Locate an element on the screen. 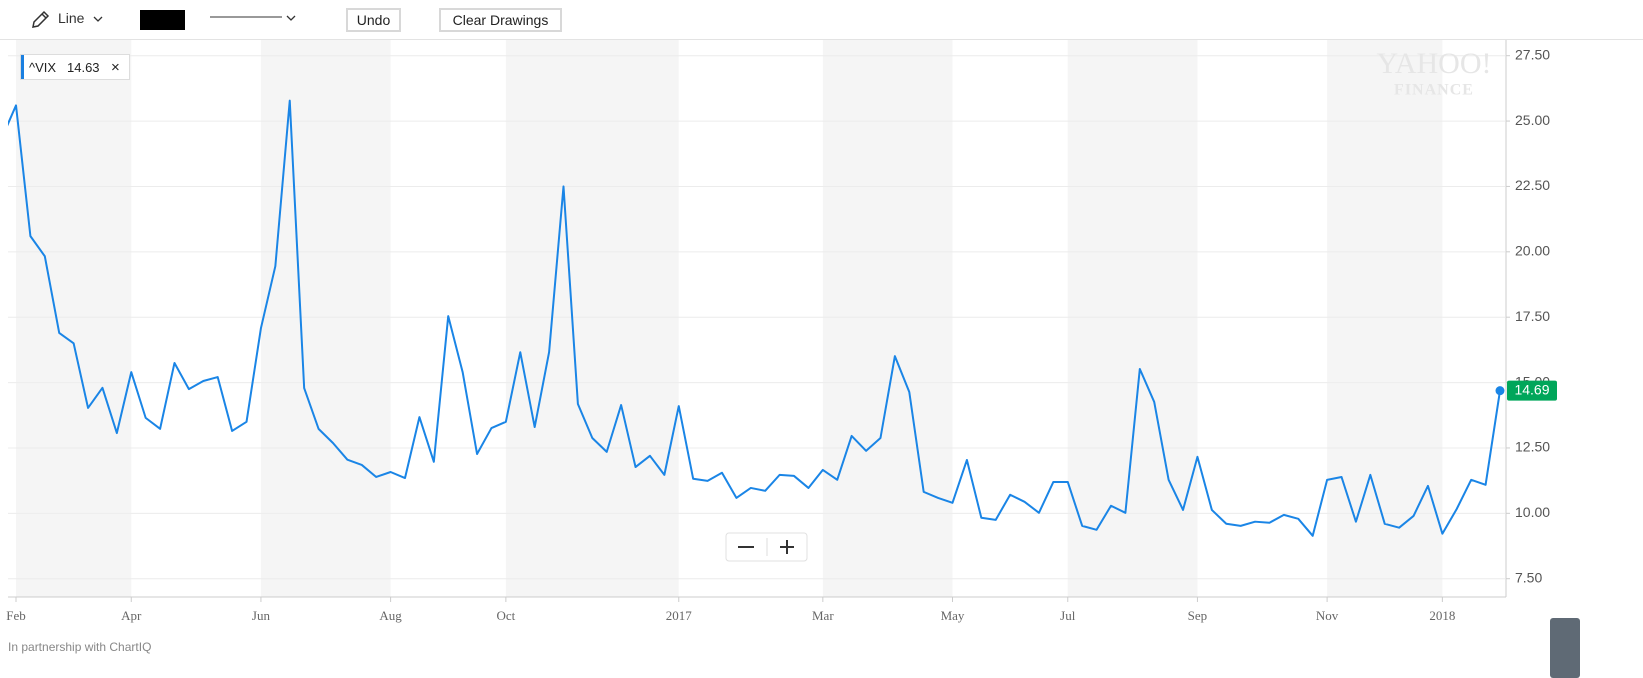 This screenshot has height=678, width=1643. y-tick-label: 25.00 is located at coordinates (1532, 120).